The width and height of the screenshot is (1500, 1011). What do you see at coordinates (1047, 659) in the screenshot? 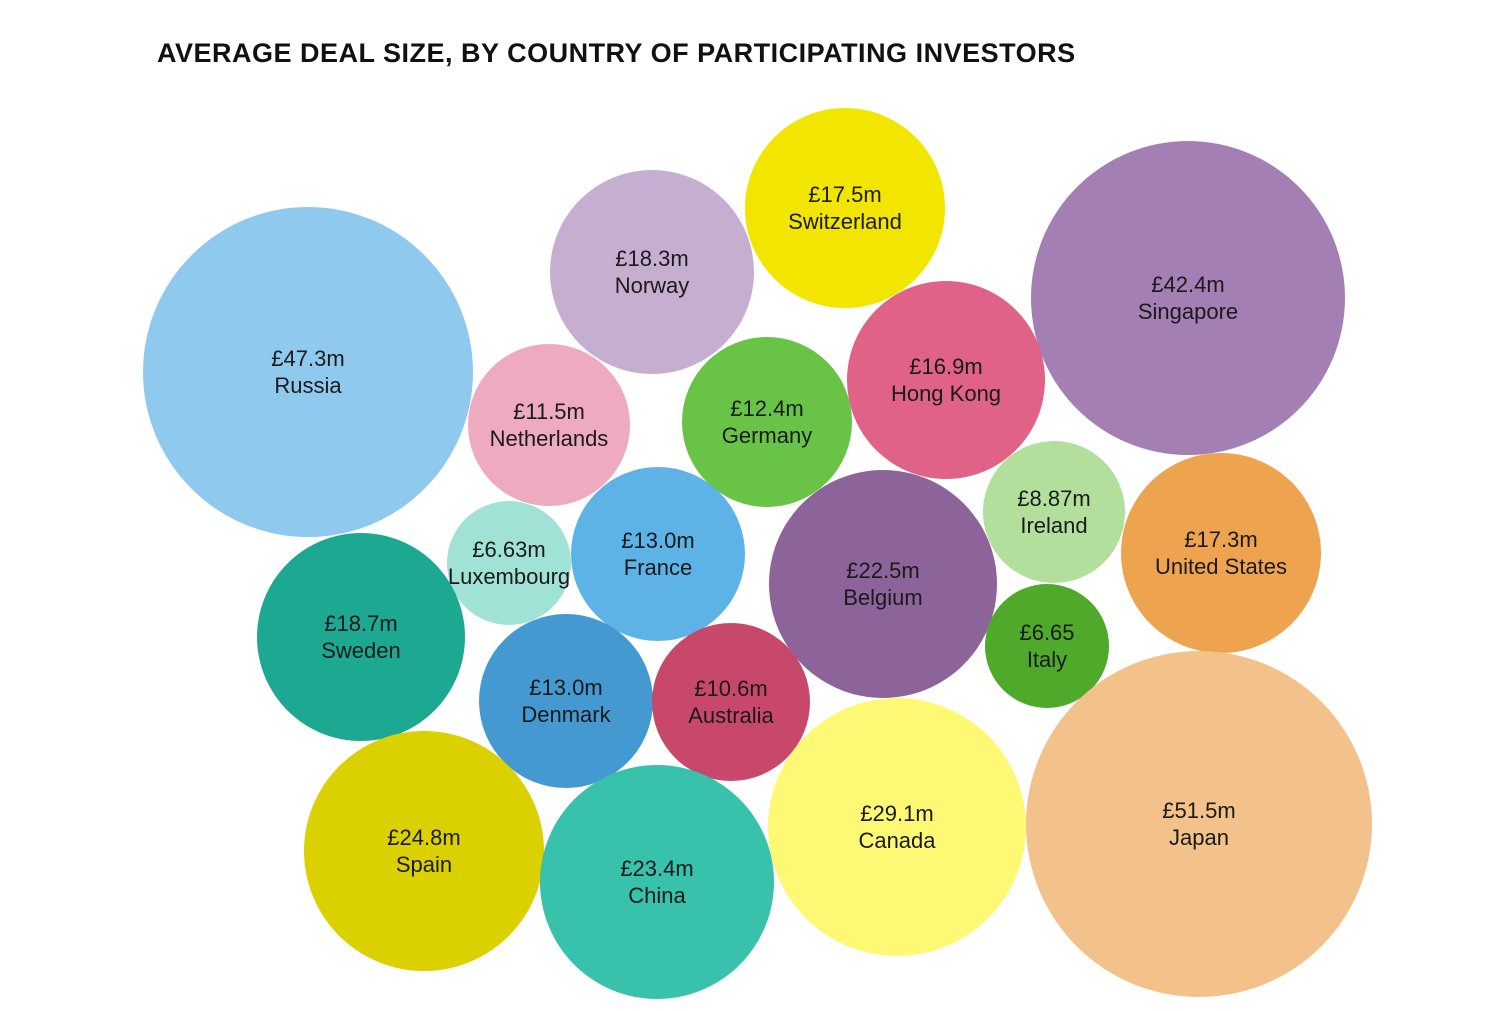
I see `bubble-country-italy: Italy` at bounding box center [1047, 659].